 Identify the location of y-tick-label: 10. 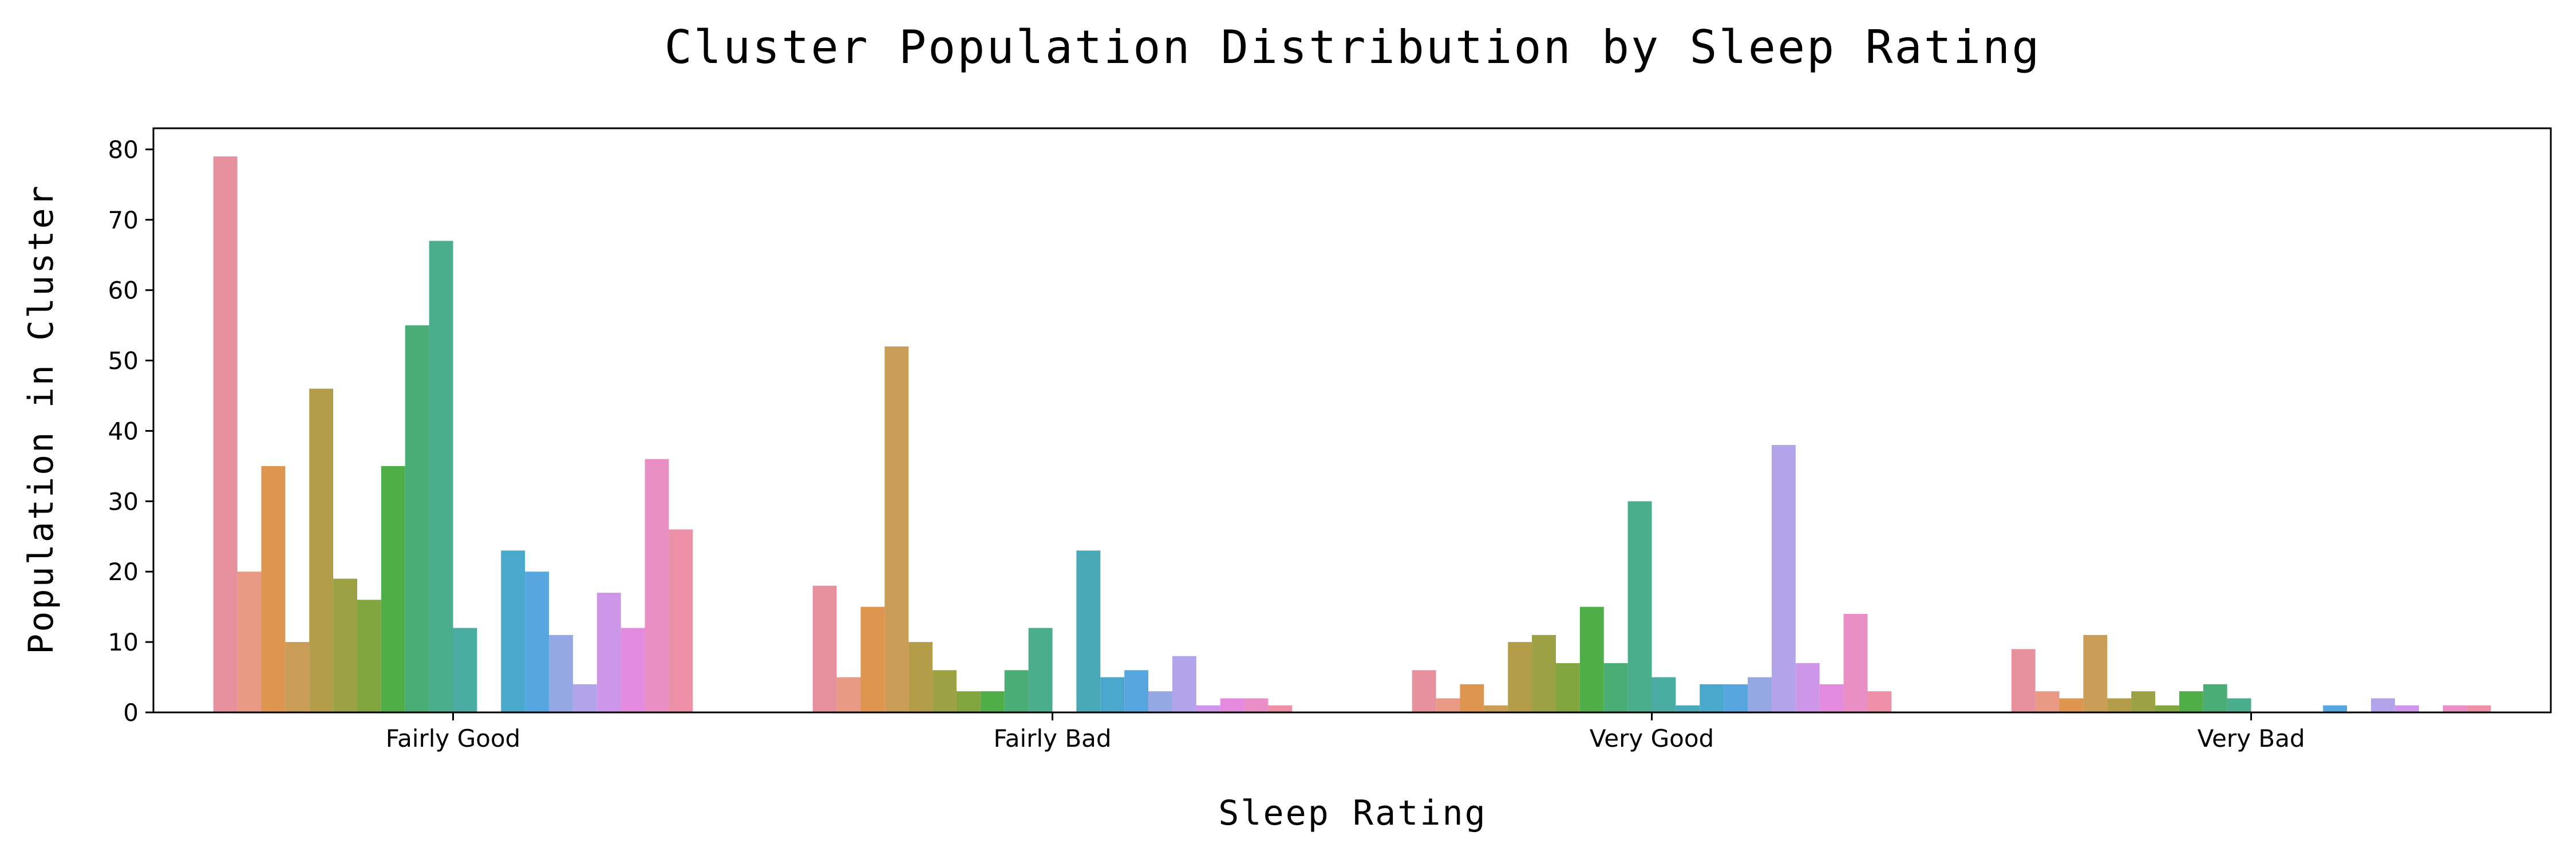
(123, 642).